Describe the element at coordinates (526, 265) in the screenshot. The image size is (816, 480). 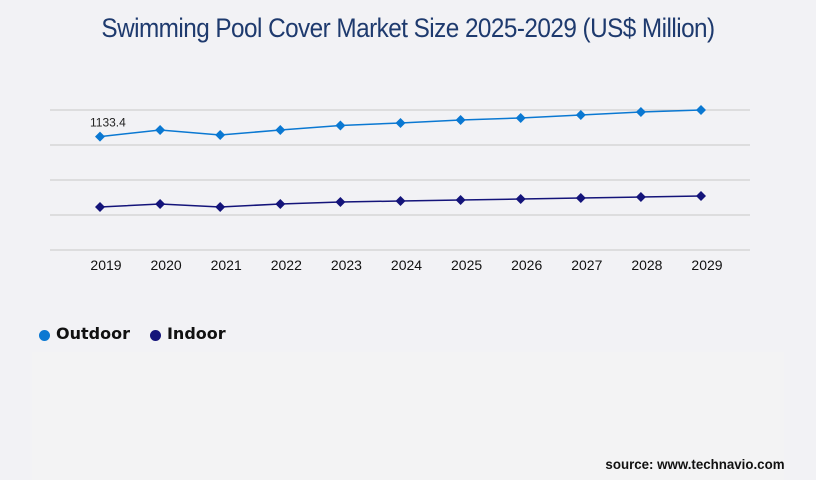
I see `x-tick-label: 2026` at that location.